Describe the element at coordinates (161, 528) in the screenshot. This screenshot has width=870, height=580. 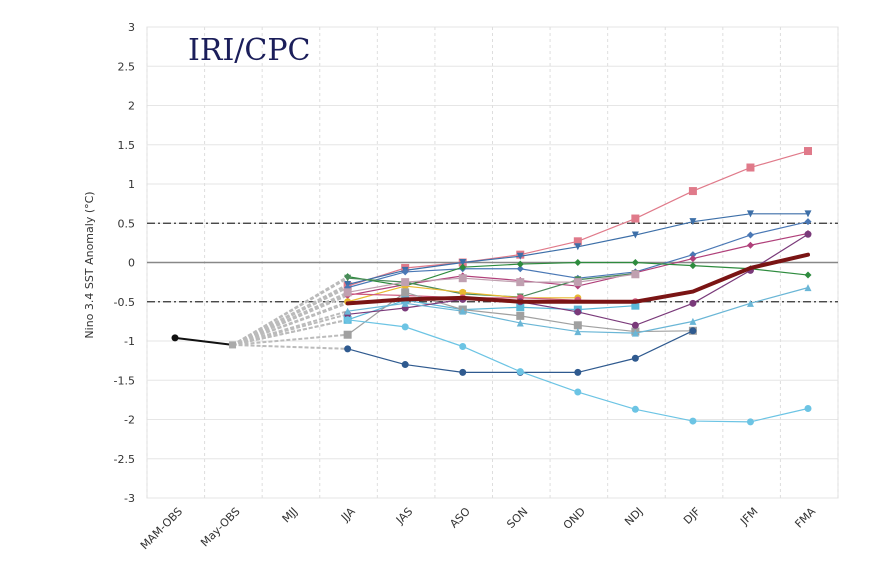
I see `x-tick-label: MAM-OBS` at that location.